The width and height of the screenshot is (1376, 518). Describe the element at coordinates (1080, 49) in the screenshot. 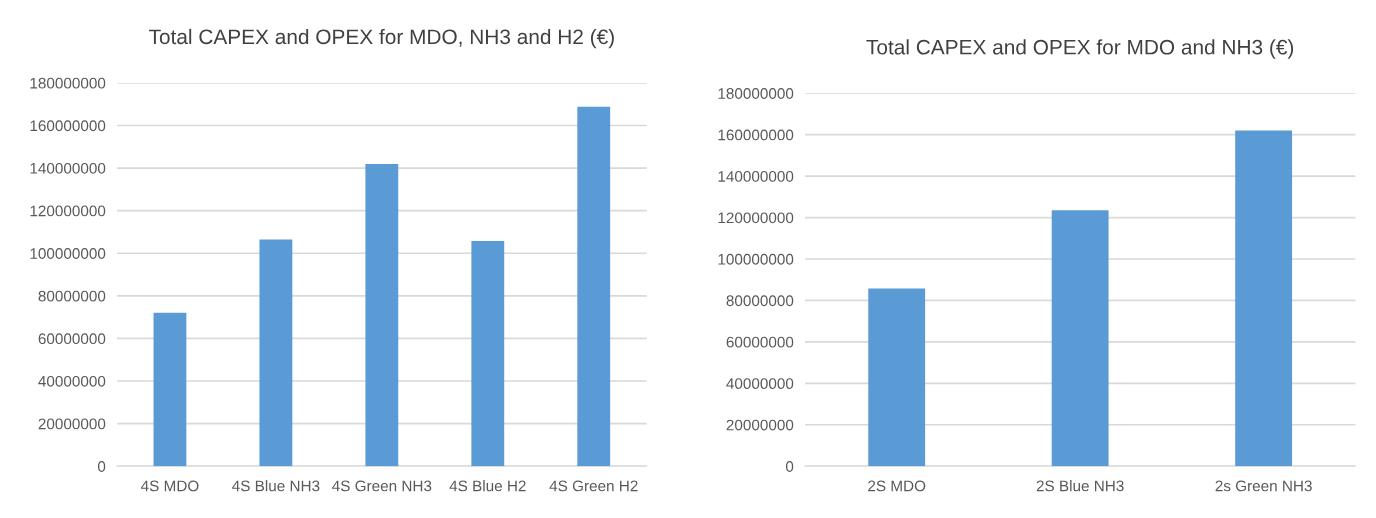

I see `chart-title: Total CAPEX and OPEX for MDO and NH3 (€)` at that location.